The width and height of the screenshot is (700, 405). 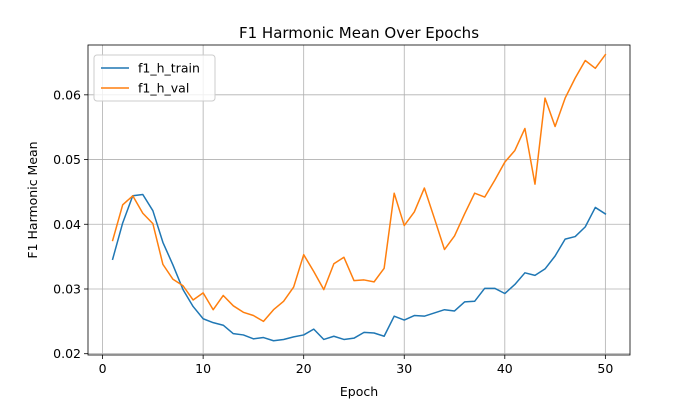 I want to click on legend-label-train: f1_h_train, so click(x=169, y=68).